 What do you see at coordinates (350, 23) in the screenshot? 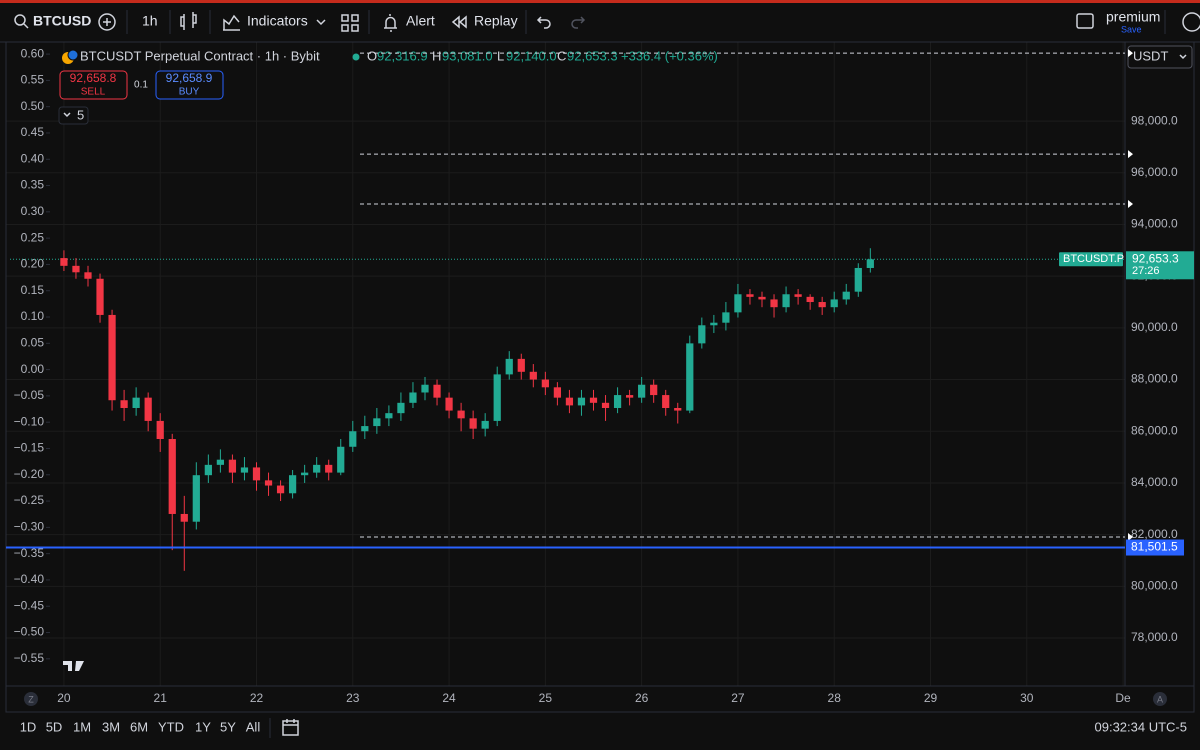
I see `layouts-button` at bounding box center [350, 23].